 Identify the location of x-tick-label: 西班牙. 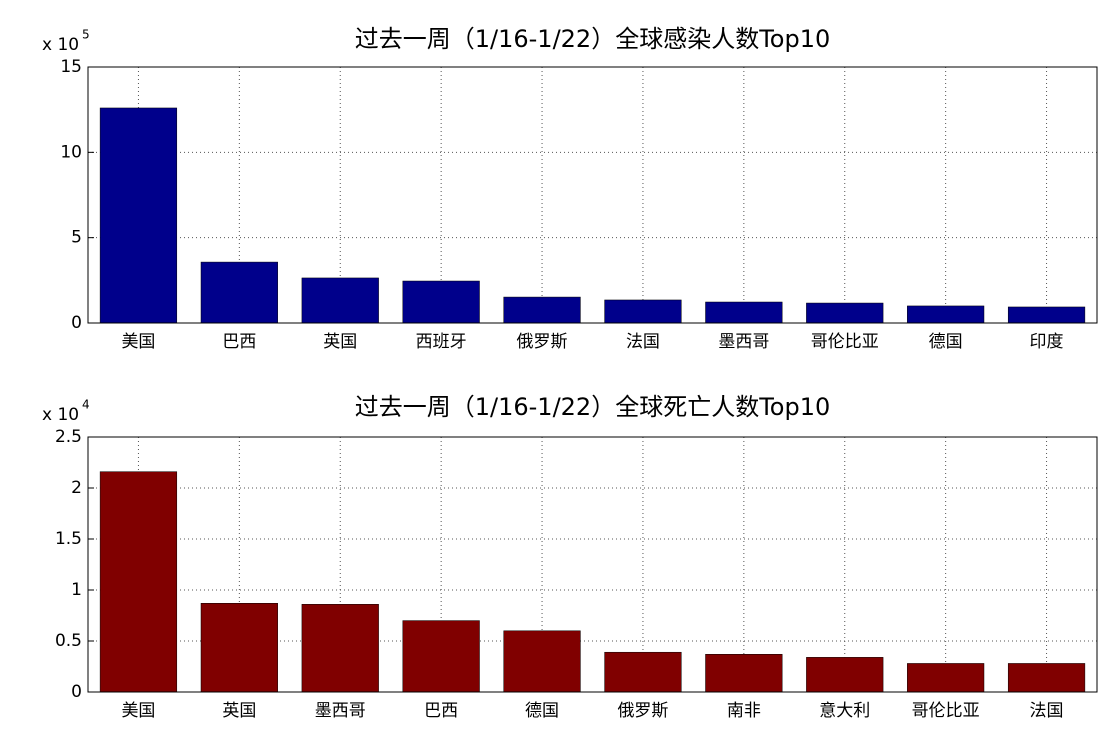
(441, 342).